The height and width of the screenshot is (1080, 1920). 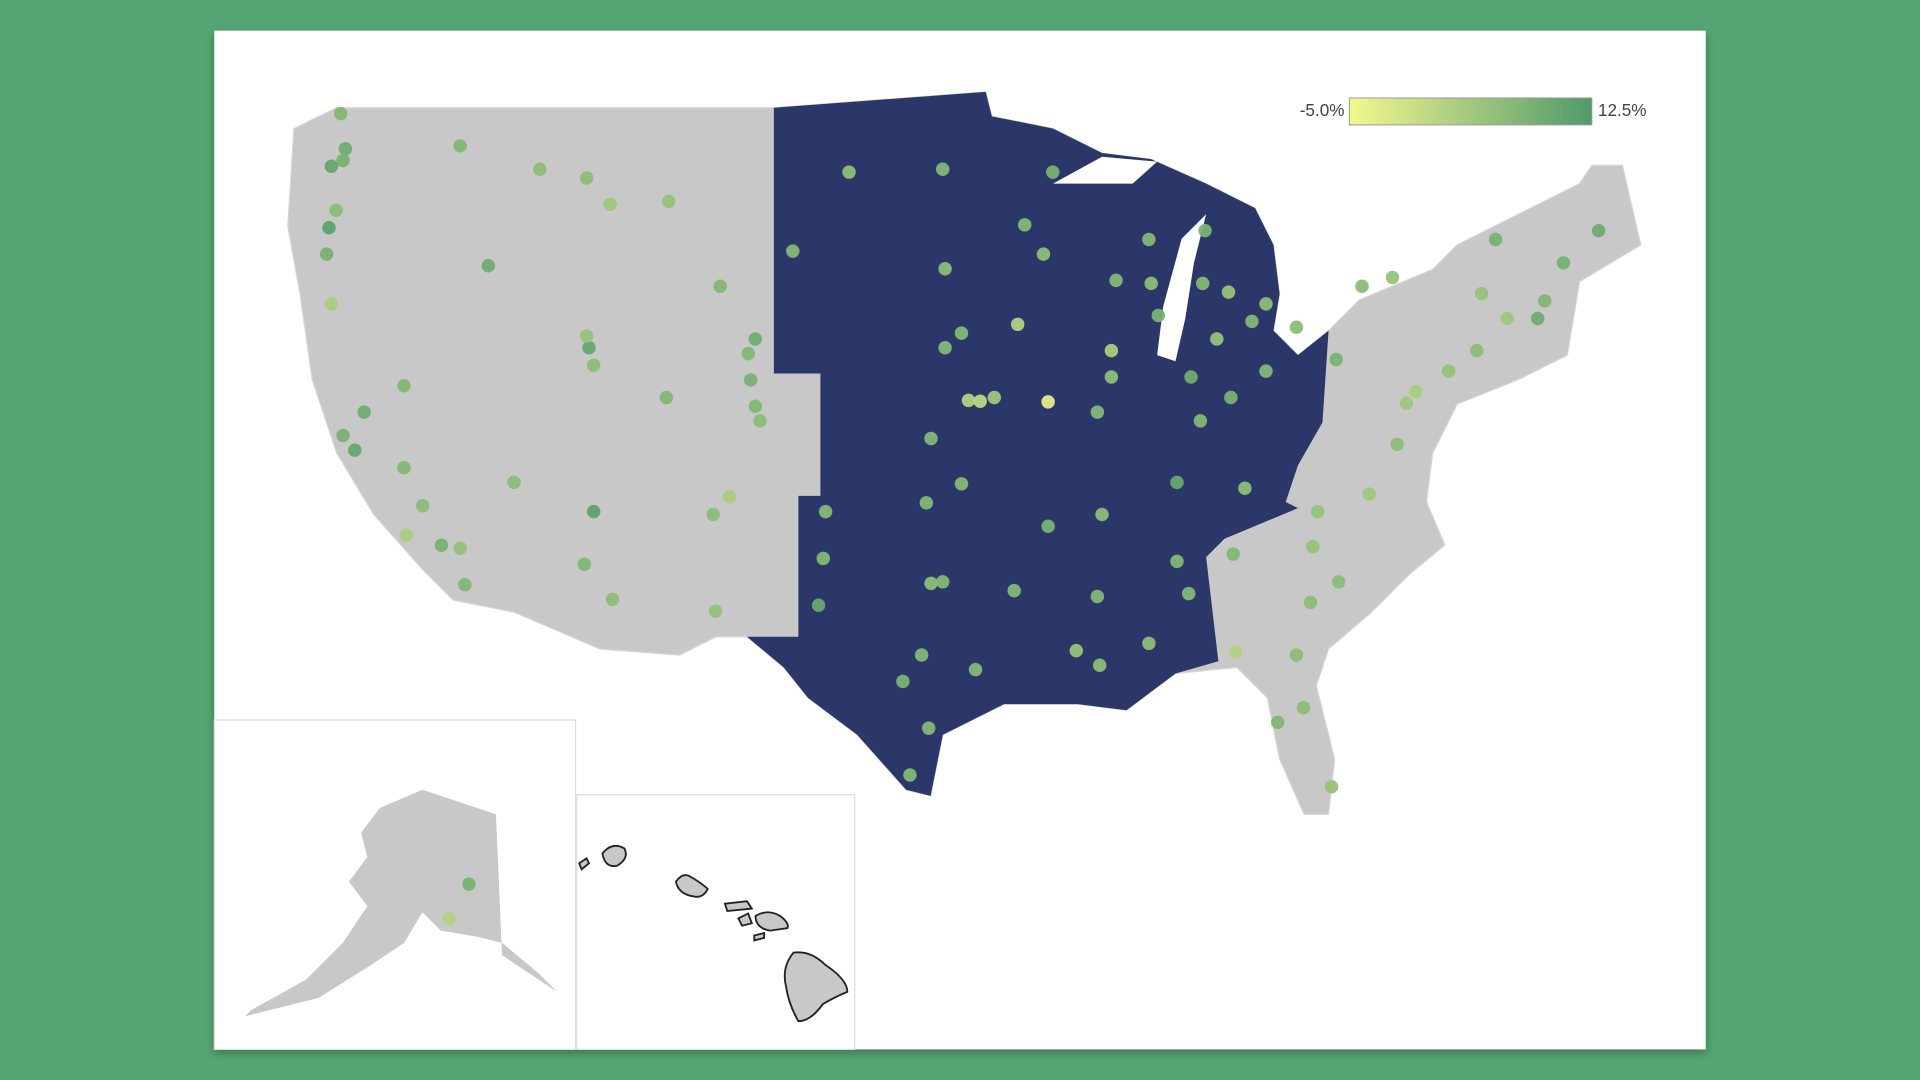 What do you see at coordinates (1105, 170) in the screenshot?
I see `lake-superior` at bounding box center [1105, 170].